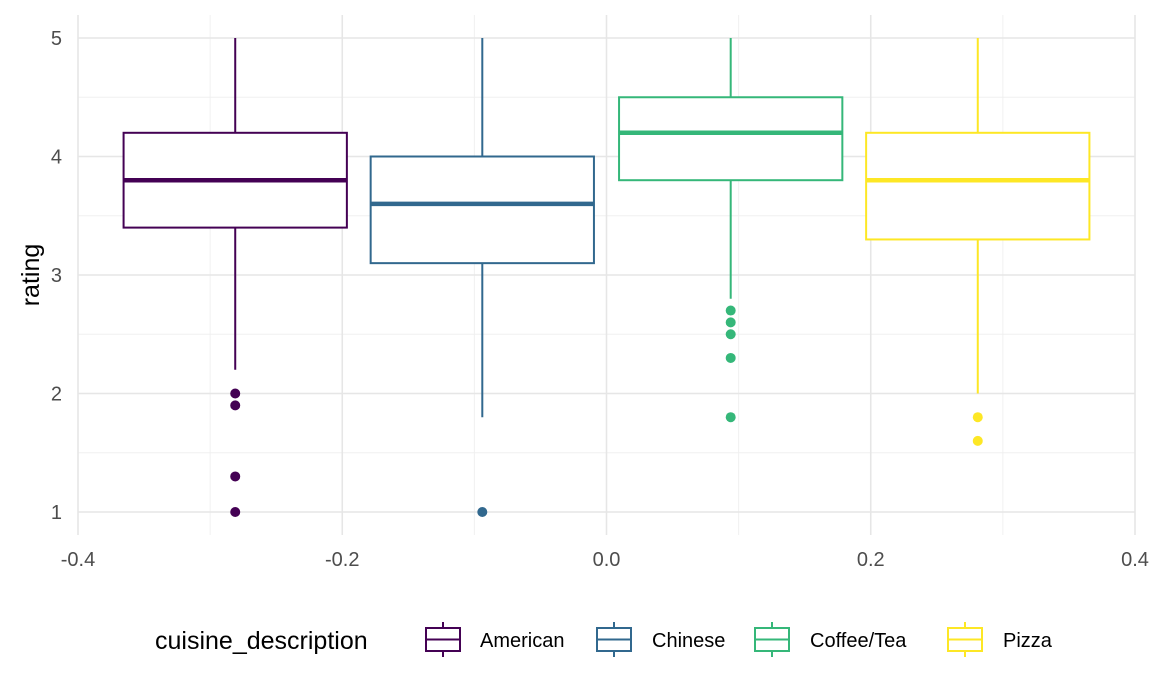 This screenshot has width=1152, height=691. What do you see at coordinates (871, 560) in the screenshot?
I see `x-tick-label: 0.2` at bounding box center [871, 560].